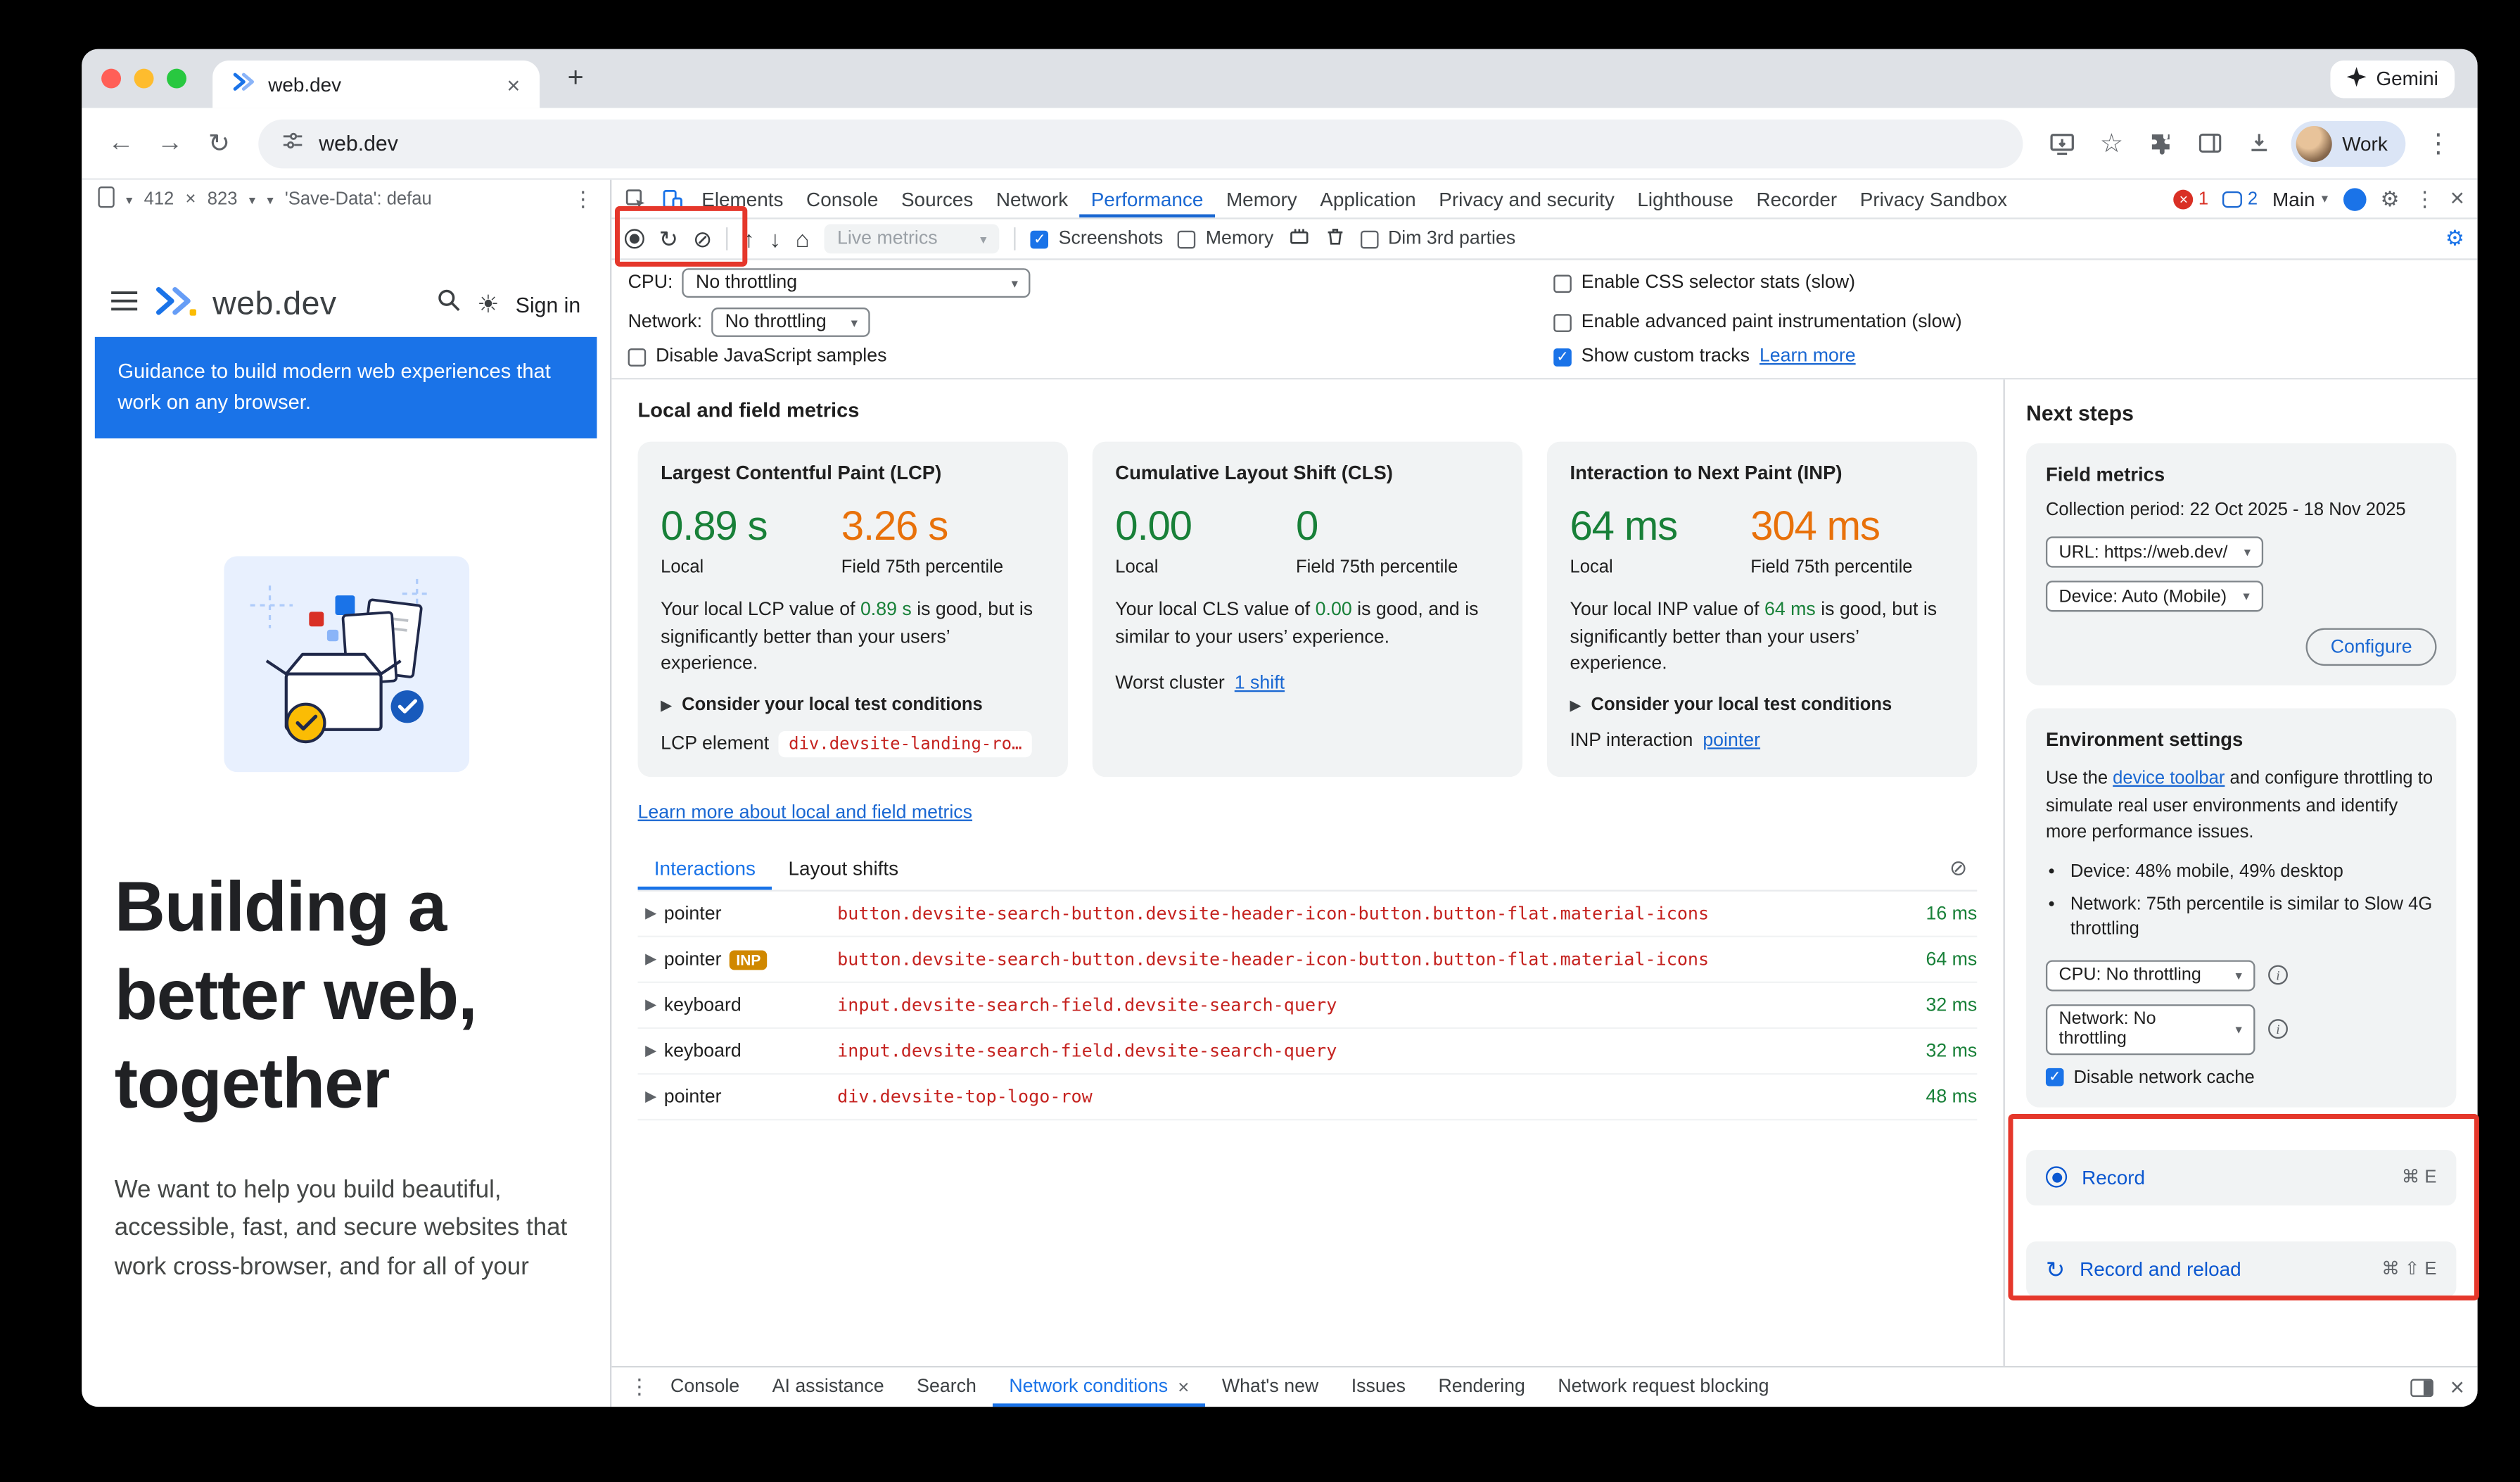 This screenshot has width=2520, height=1482. What do you see at coordinates (705, 868) in the screenshot?
I see `tab-interactions: Interactions` at bounding box center [705, 868].